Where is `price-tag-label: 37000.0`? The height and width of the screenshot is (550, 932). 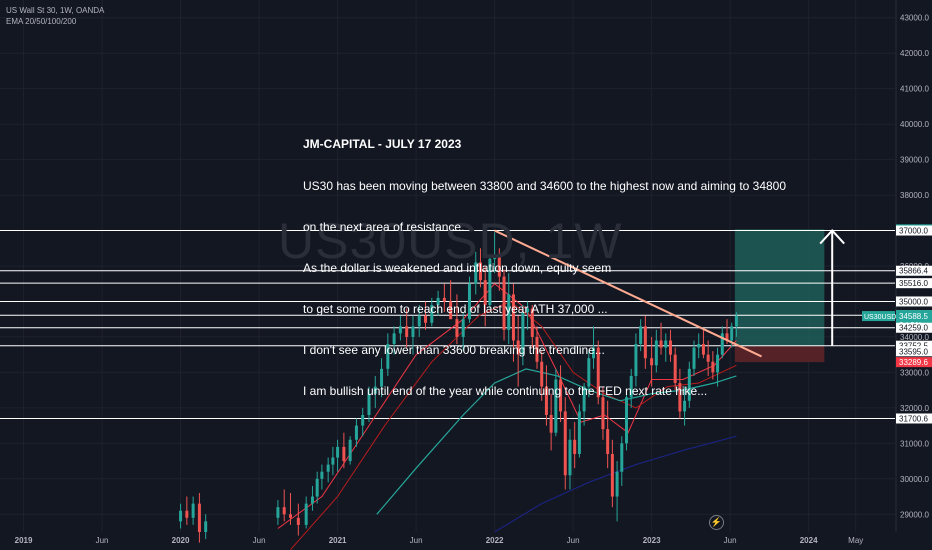
price-tag-label: 37000.0 is located at coordinates (913, 231).